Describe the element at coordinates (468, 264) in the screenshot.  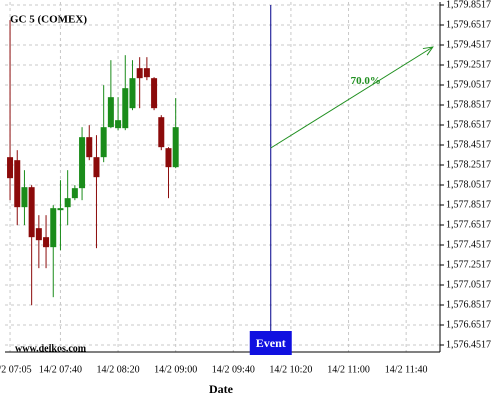
I see `y-tick-label: 1,577.2517` at that location.